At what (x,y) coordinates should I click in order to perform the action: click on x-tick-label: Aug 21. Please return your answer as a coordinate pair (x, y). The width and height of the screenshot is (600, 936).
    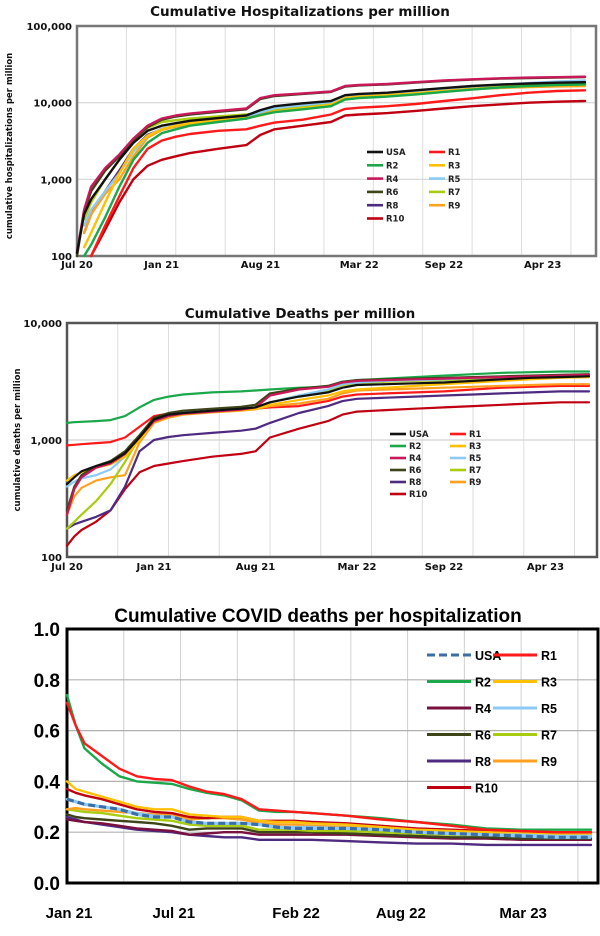
    Looking at the image, I should click on (255, 567).